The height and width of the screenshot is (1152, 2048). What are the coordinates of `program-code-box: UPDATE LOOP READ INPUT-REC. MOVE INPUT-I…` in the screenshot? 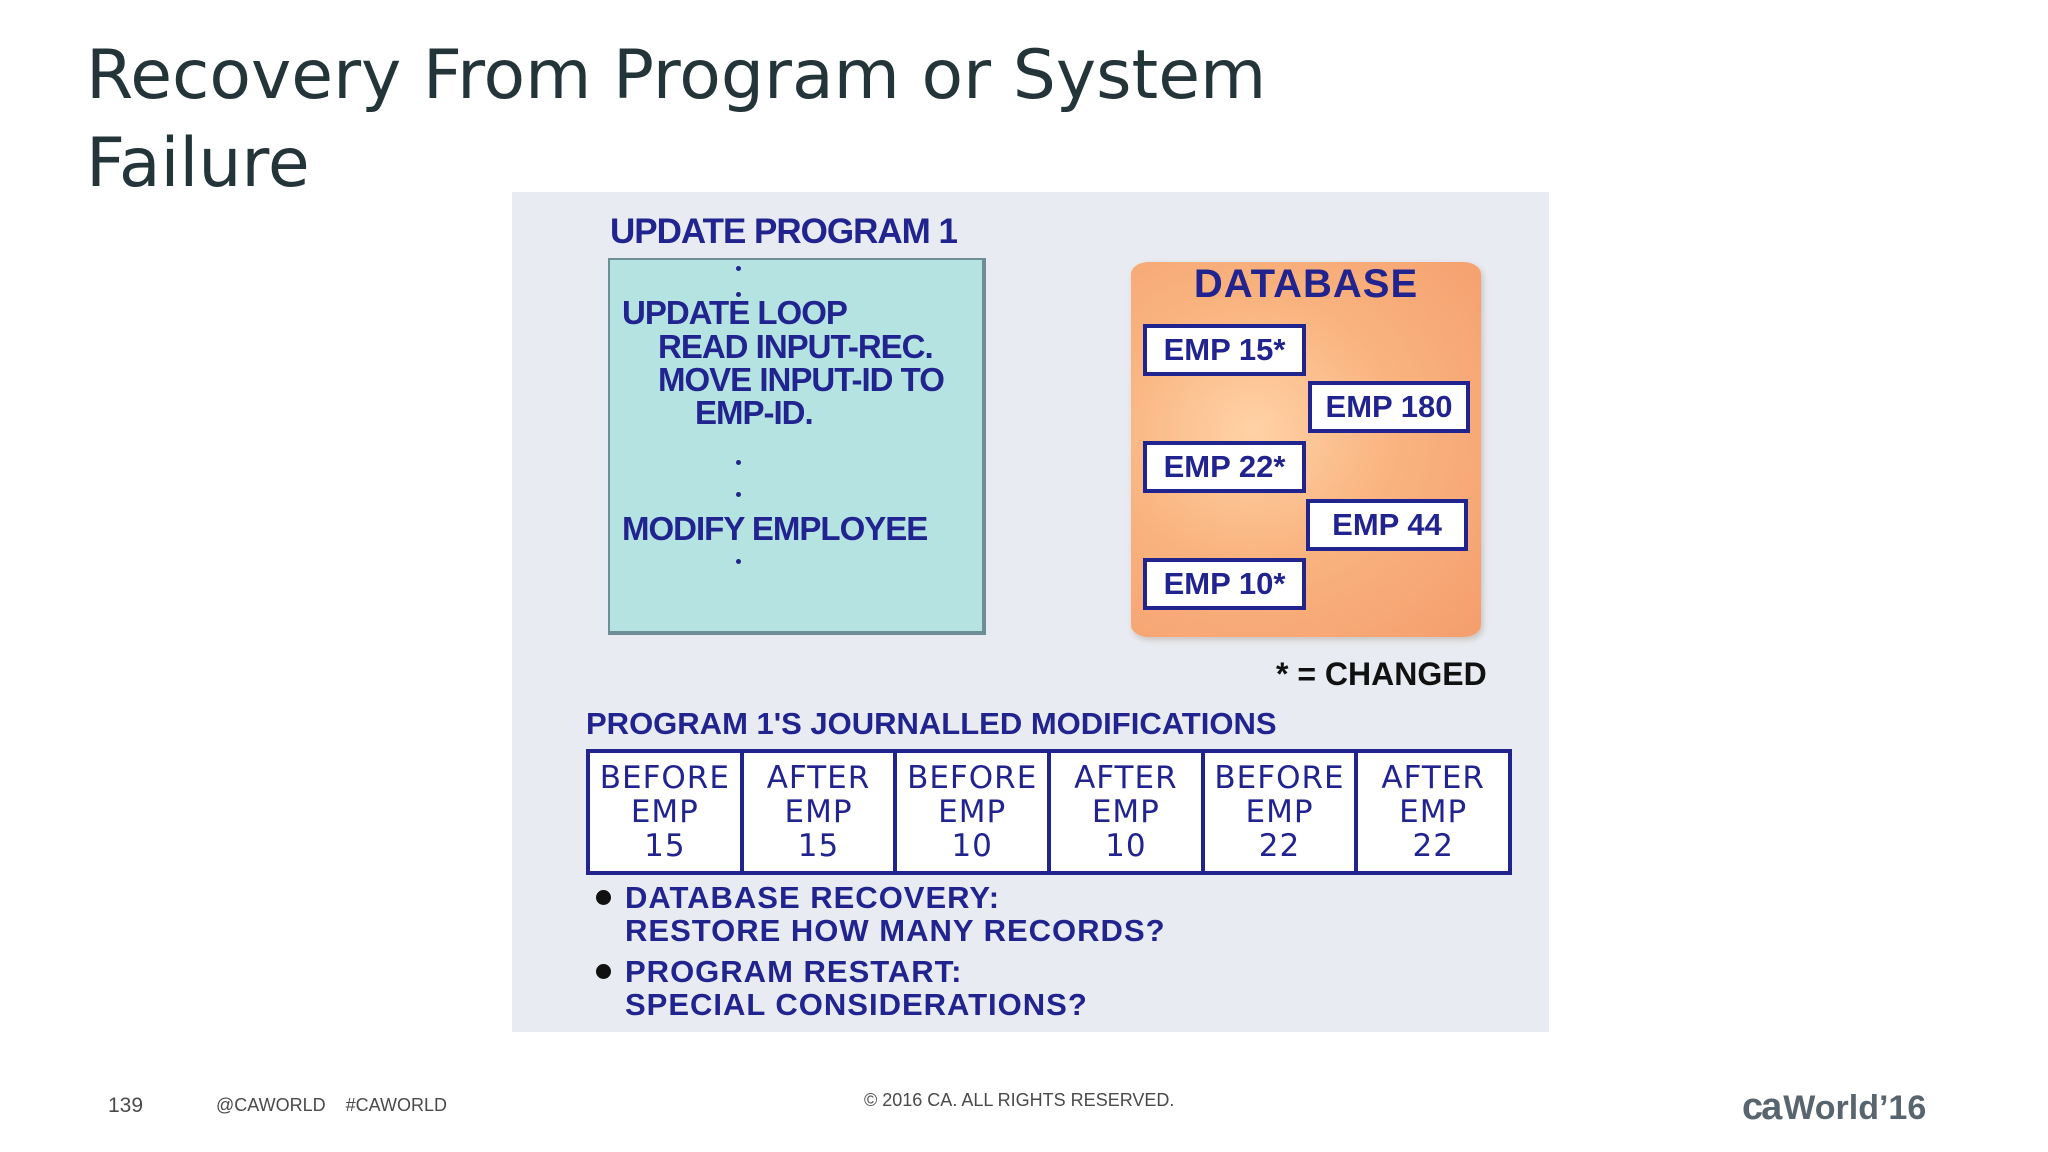 It's located at (797, 446).